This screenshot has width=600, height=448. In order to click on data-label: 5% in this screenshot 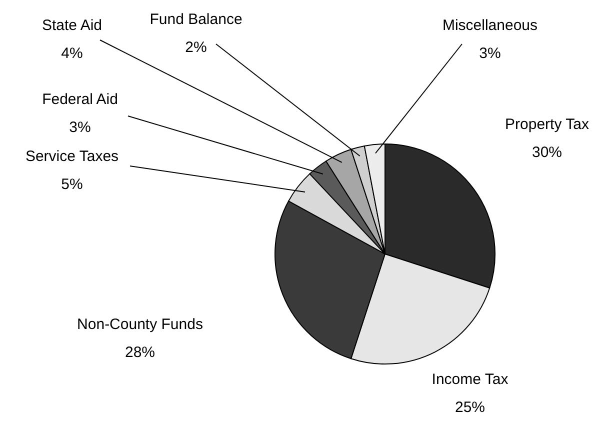, I will do `click(72, 184)`.